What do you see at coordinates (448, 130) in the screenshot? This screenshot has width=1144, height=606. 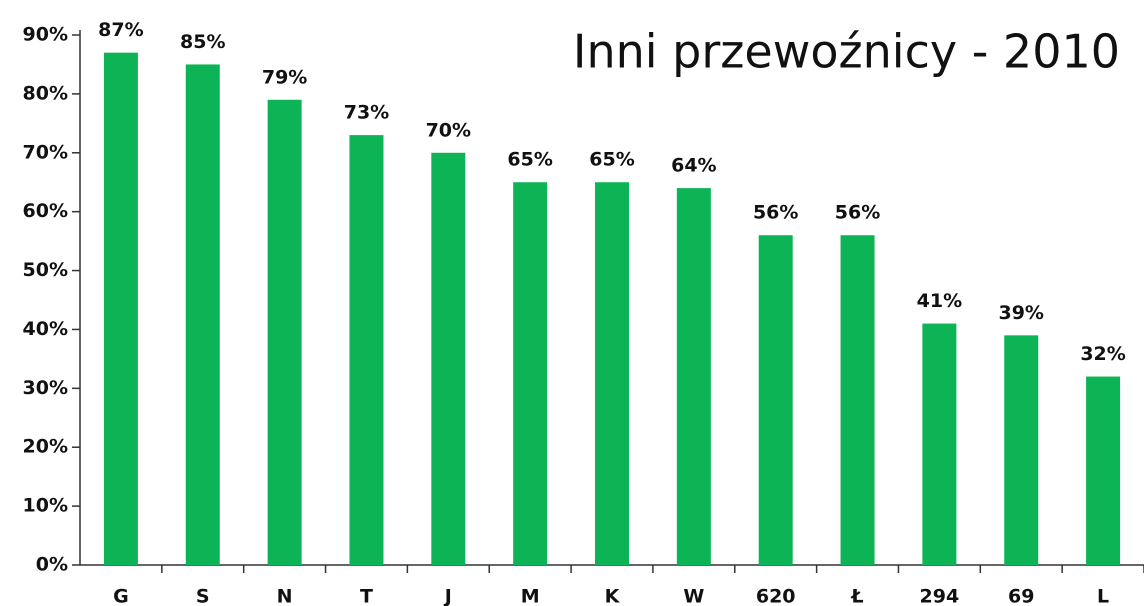 I see `value-label: 70%` at bounding box center [448, 130].